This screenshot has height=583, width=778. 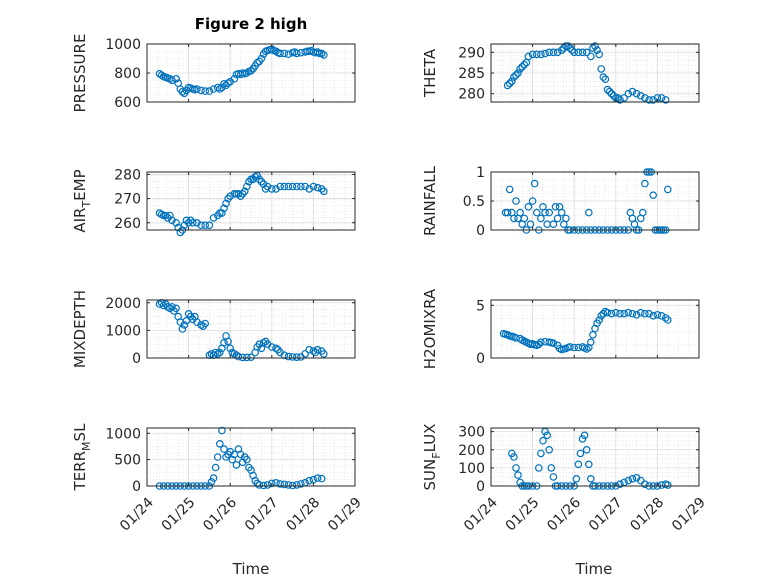 I want to click on y-axis-label: AIRTEMP, so click(x=82, y=200).